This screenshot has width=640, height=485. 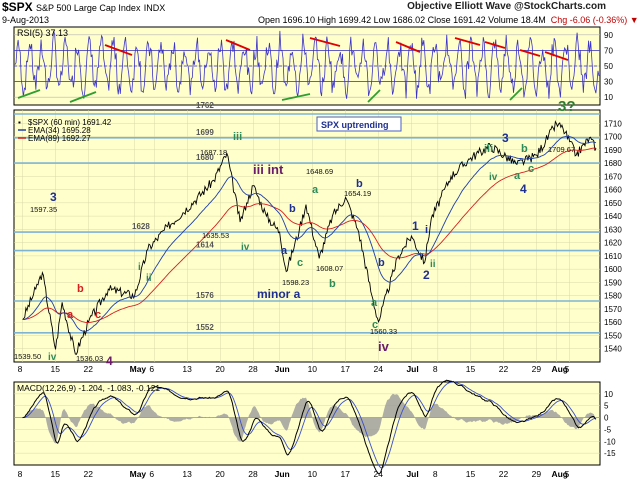 I want to click on macd-tick-label: -15, so click(x=610, y=453).